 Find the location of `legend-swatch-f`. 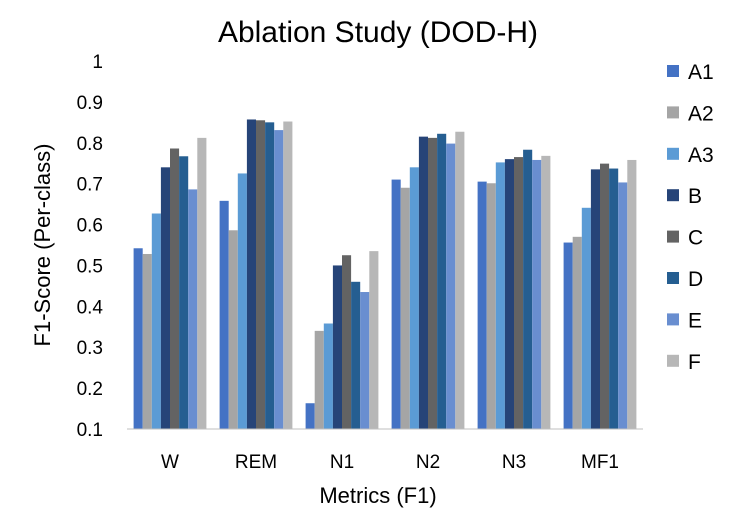

legend-swatch-f is located at coordinates (673, 360).